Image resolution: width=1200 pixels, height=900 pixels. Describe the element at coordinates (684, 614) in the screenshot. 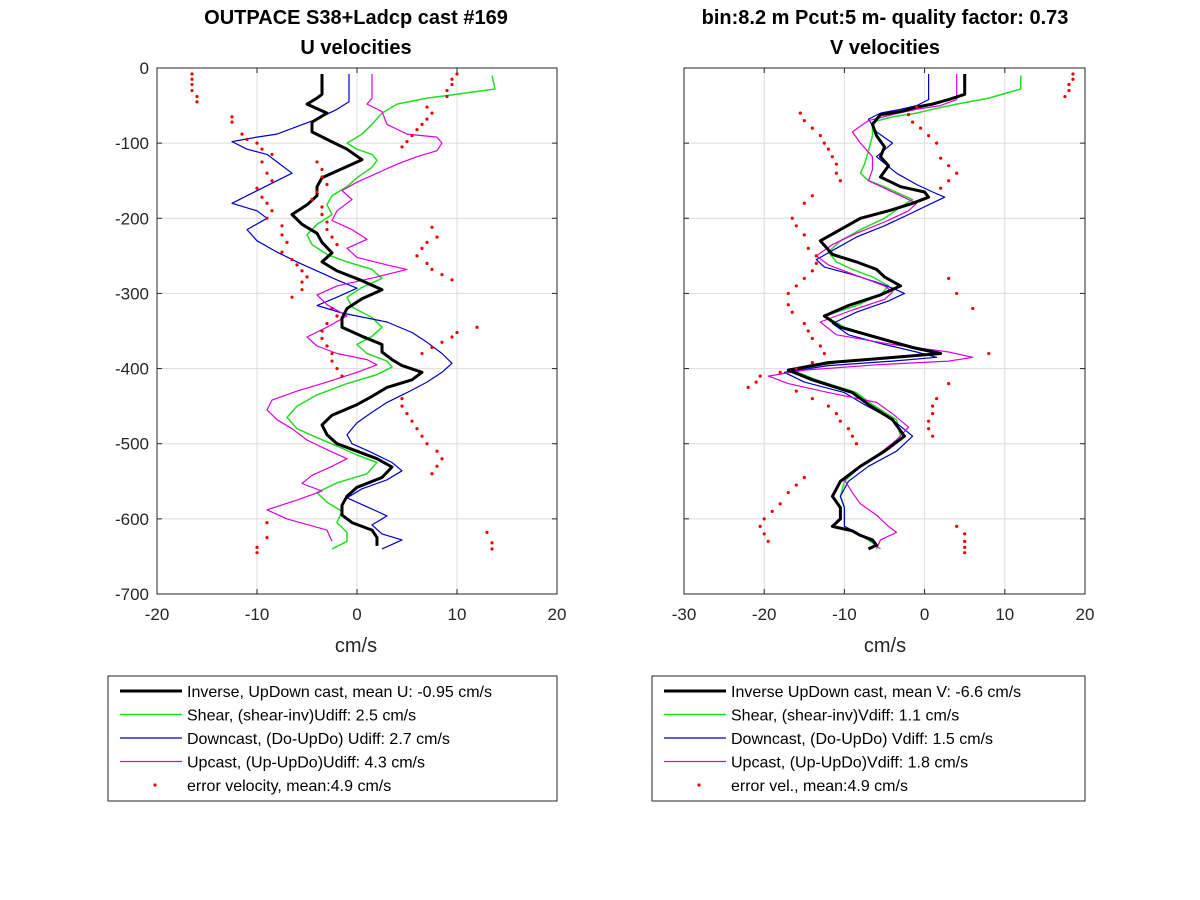

I see `v-xtick-label-0: -30` at that location.